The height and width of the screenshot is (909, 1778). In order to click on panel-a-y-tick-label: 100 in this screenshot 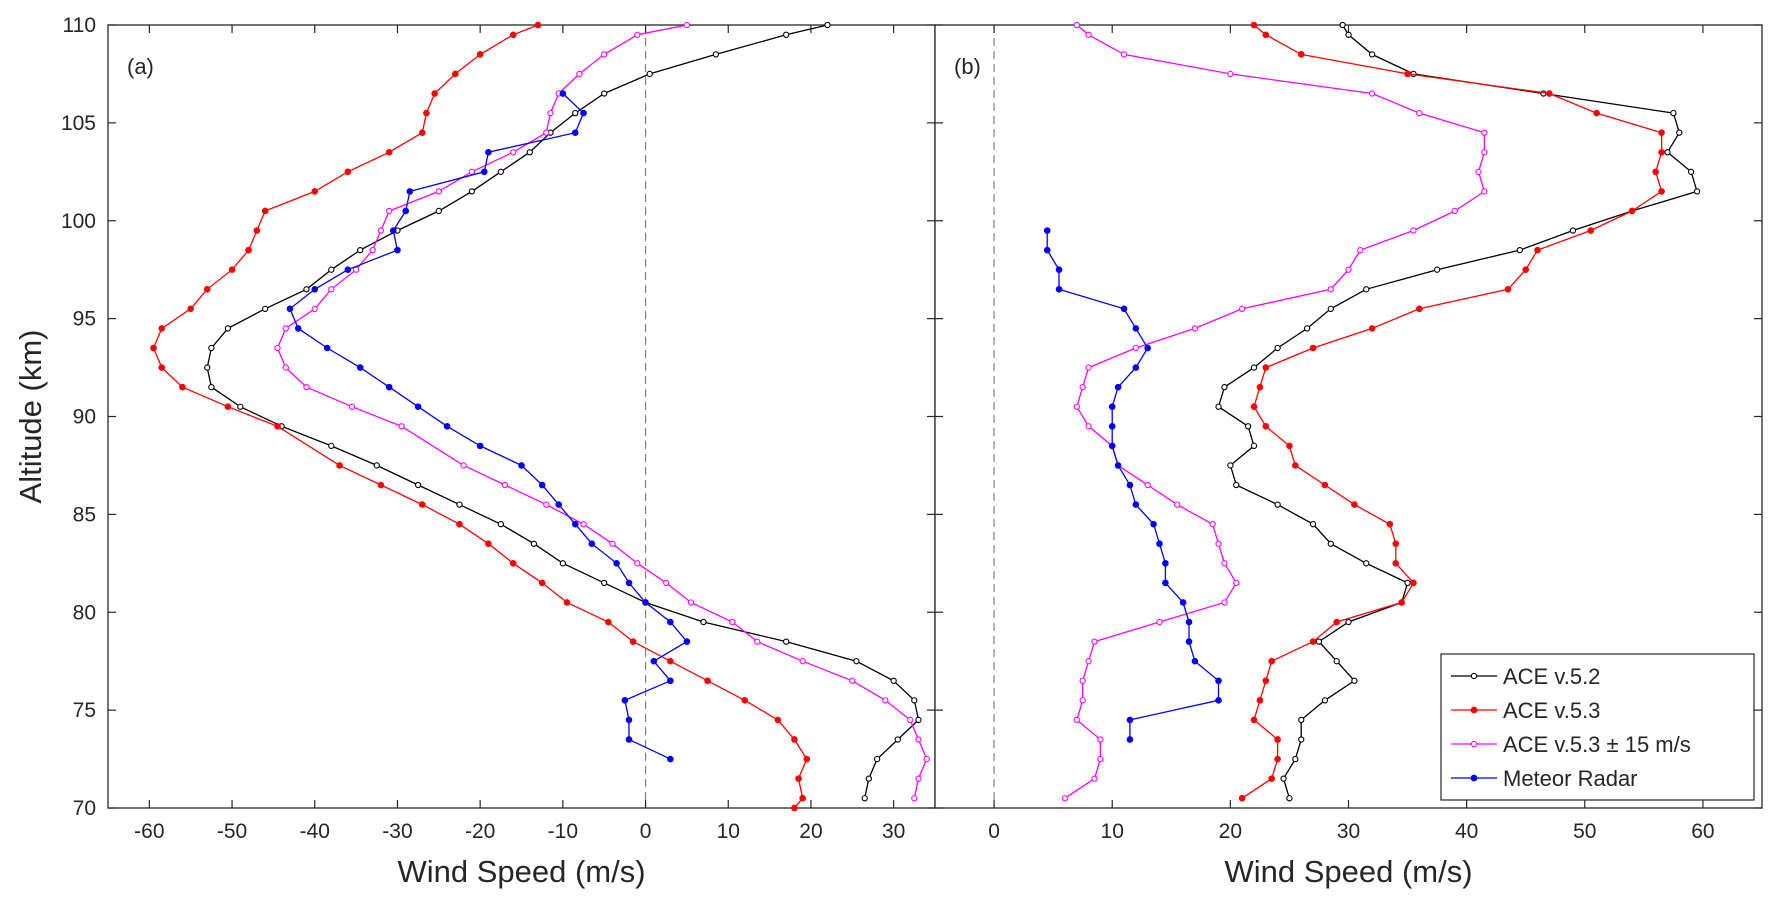, I will do `click(78, 221)`.